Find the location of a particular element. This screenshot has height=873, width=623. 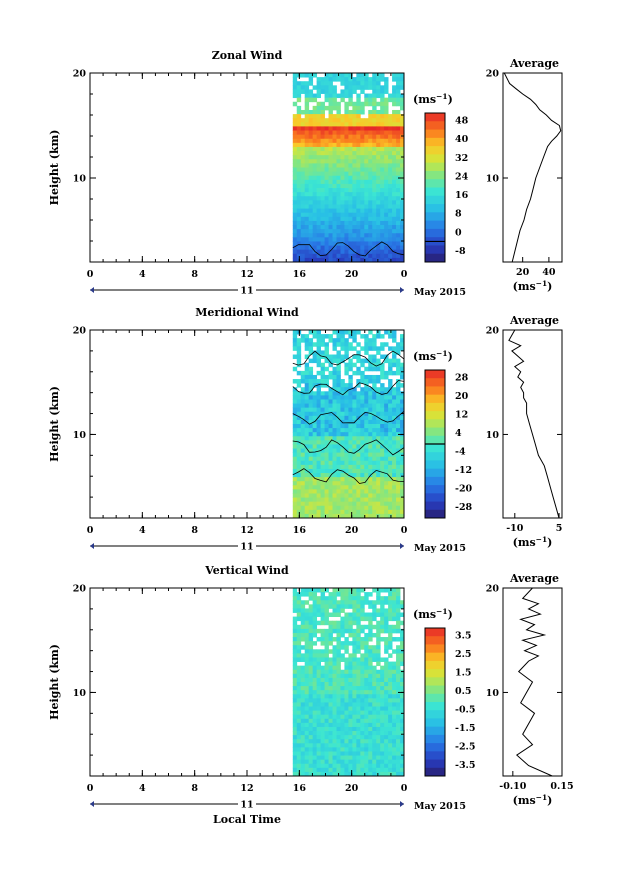

profile-x-tick-label: 20 is located at coordinates (523, 272).